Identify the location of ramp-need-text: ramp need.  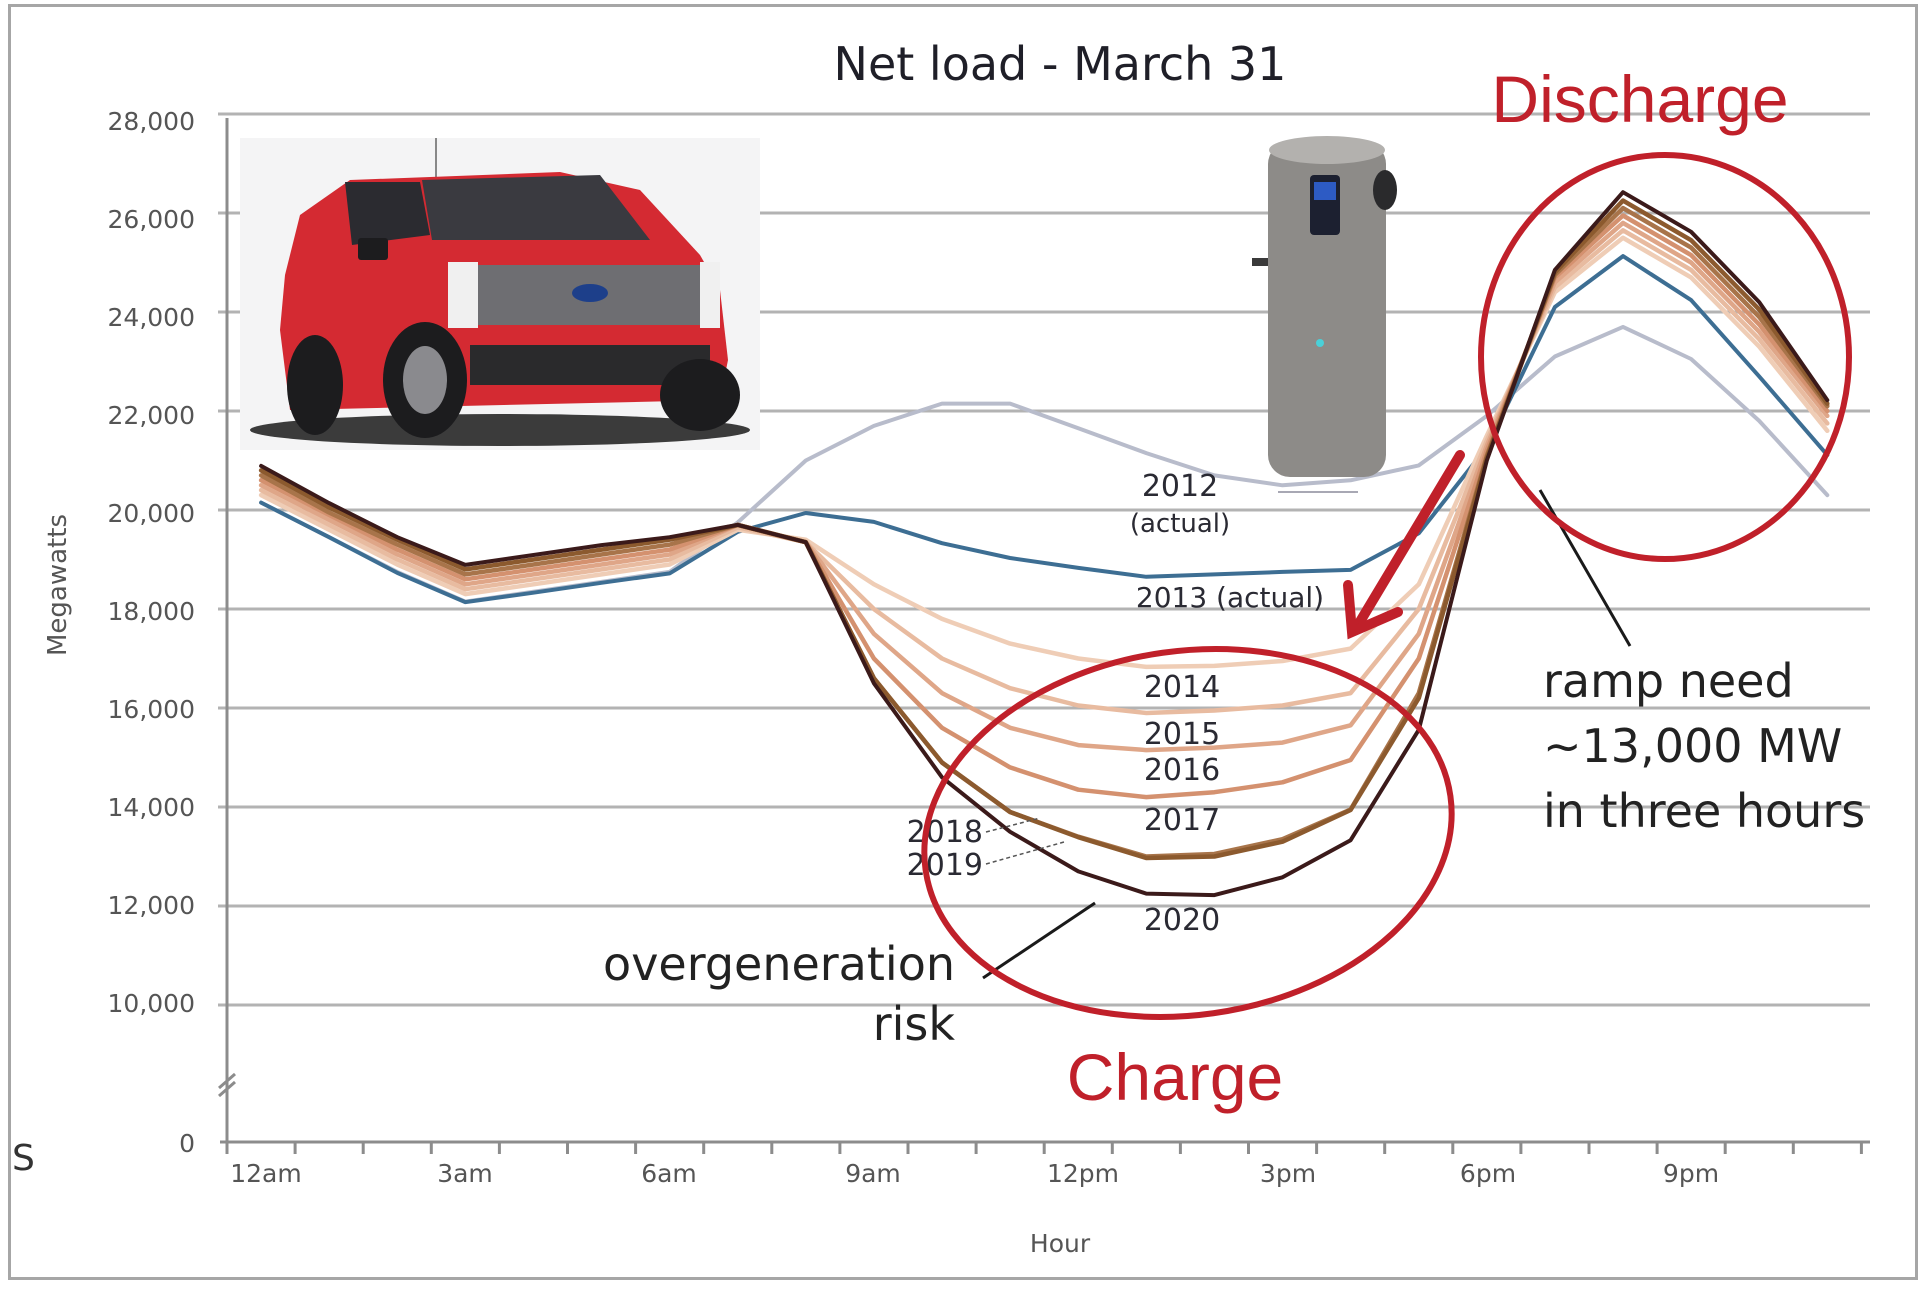
(1668, 681).